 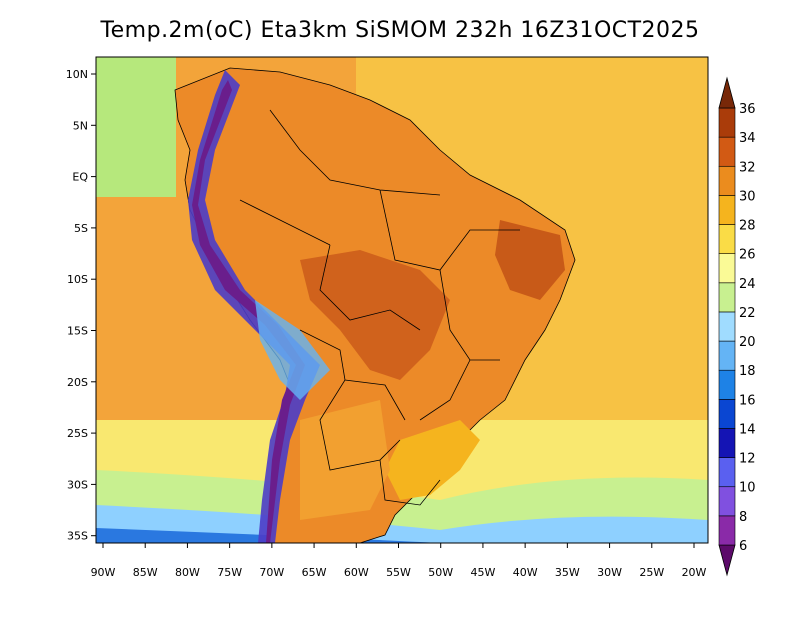 What do you see at coordinates (737, 326) in the screenshot?
I see `colorbar: 6 8 10 12 14 16 18 20 22 24 26 28 30 32 34 36` at bounding box center [737, 326].